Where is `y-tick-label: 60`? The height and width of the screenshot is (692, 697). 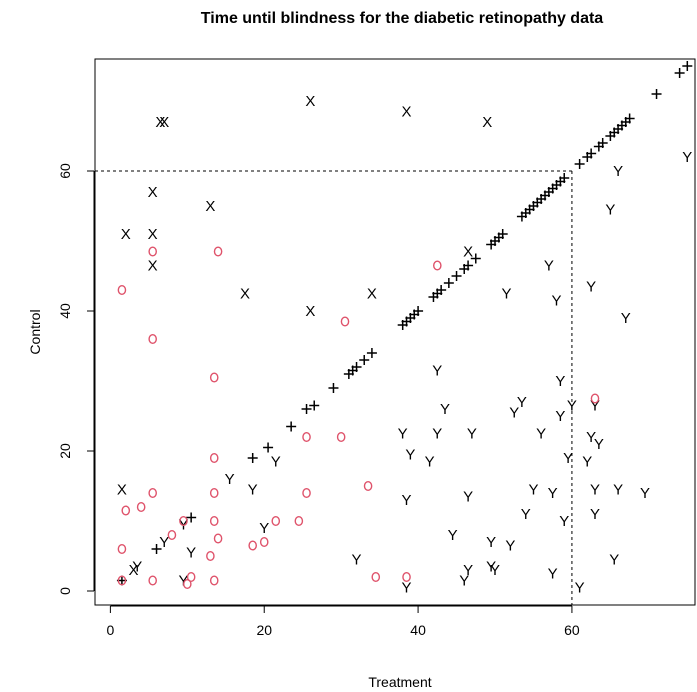
y-tick-label: 60 is located at coordinates (65, 171).